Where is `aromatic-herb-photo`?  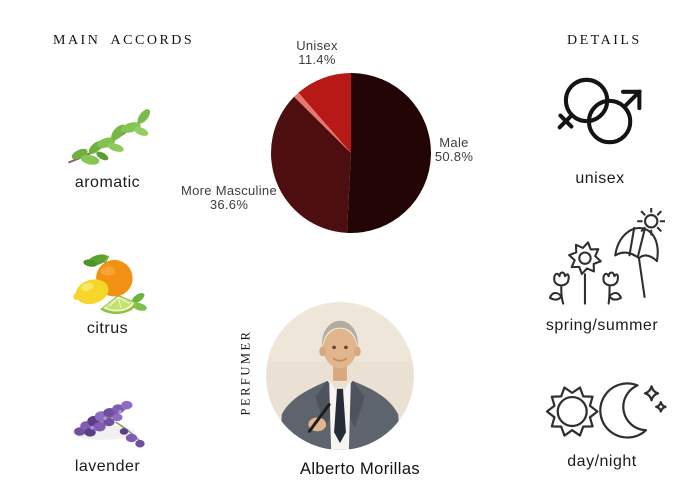
aromatic-herb-photo is located at coordinates (107, 138).